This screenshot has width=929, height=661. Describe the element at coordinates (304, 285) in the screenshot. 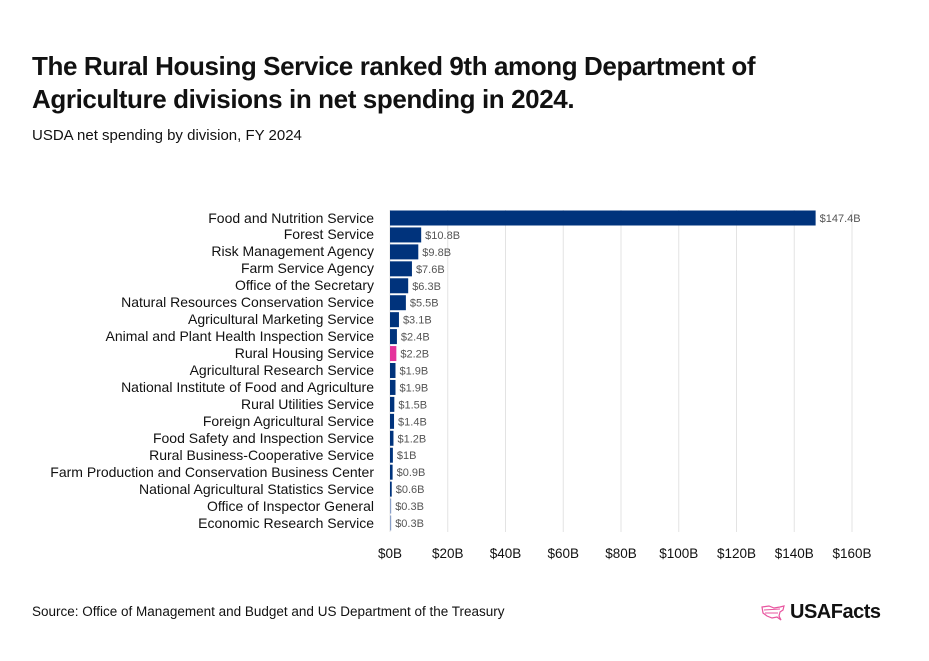

I see `category-label-text: Office of the Secretary` at that location.